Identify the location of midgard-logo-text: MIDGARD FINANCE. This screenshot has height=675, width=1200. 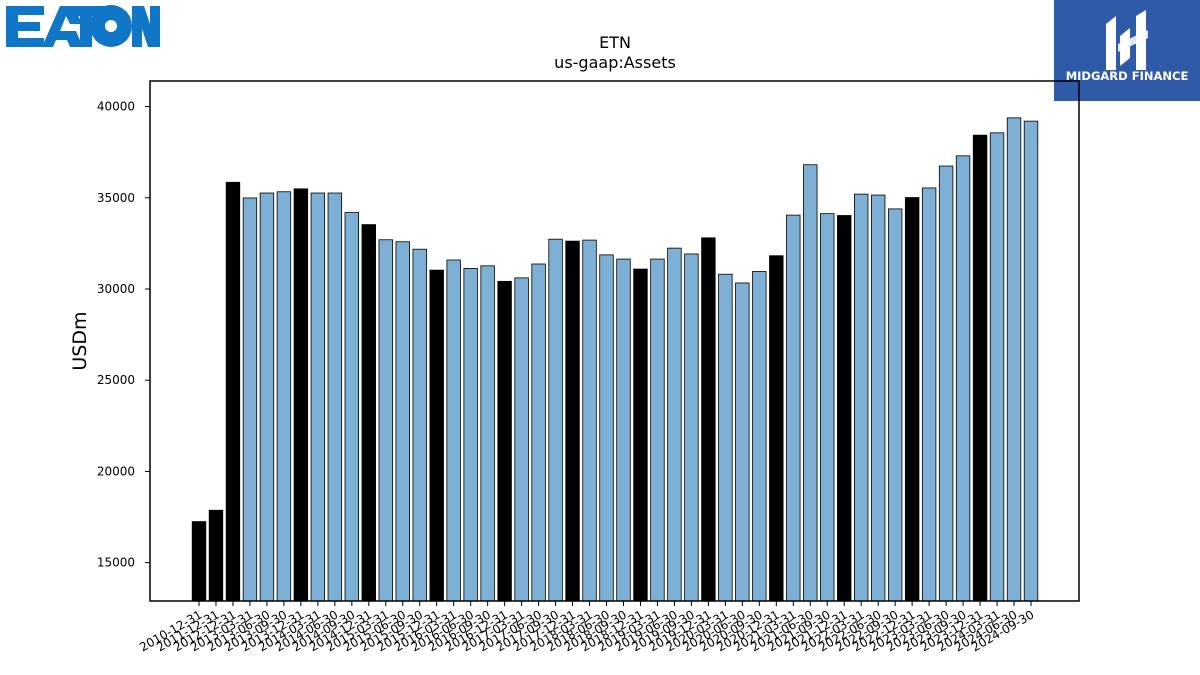
(1127, 76).